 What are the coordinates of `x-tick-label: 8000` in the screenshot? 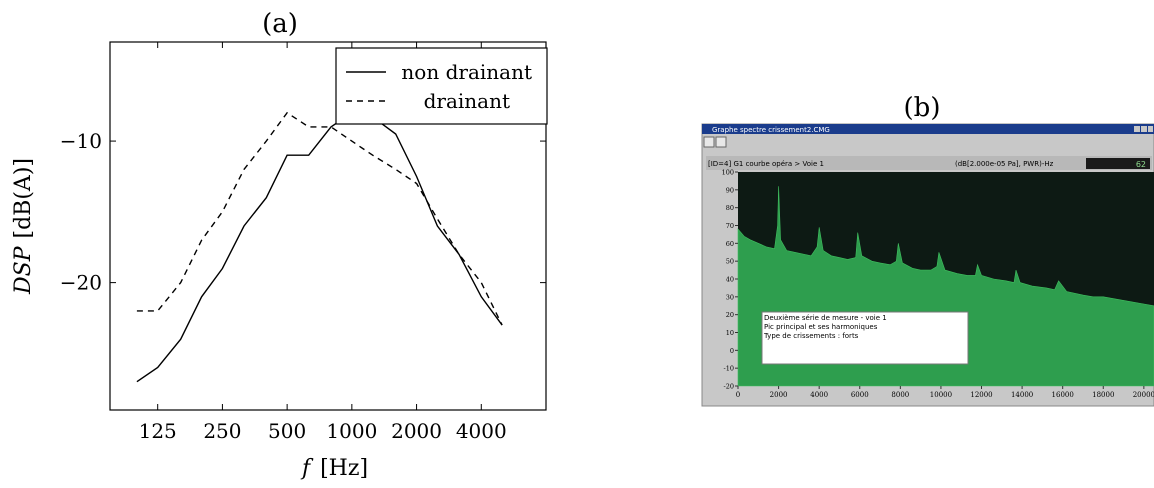 It's located at (900, 395).